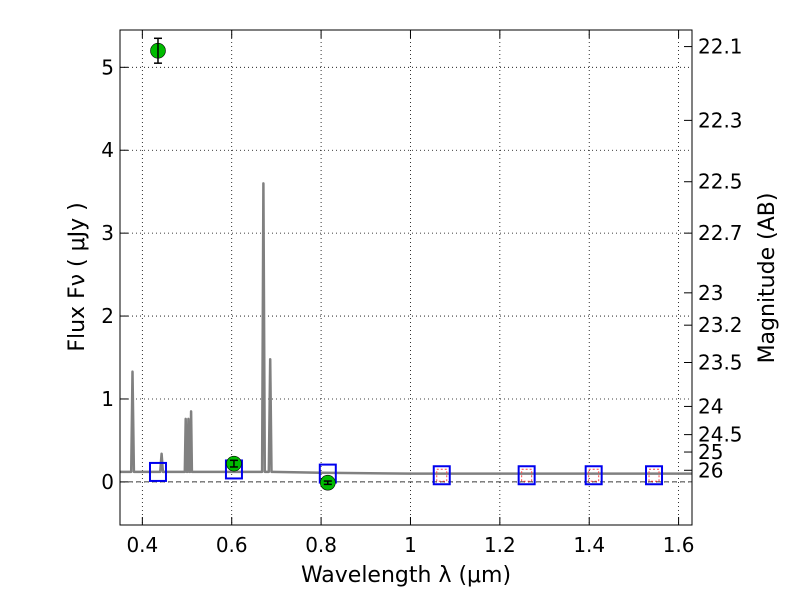 Image resolution: width=800 pixels, height=600 pixels. I want to click on y-tick-label: 0, so click(107, 482).